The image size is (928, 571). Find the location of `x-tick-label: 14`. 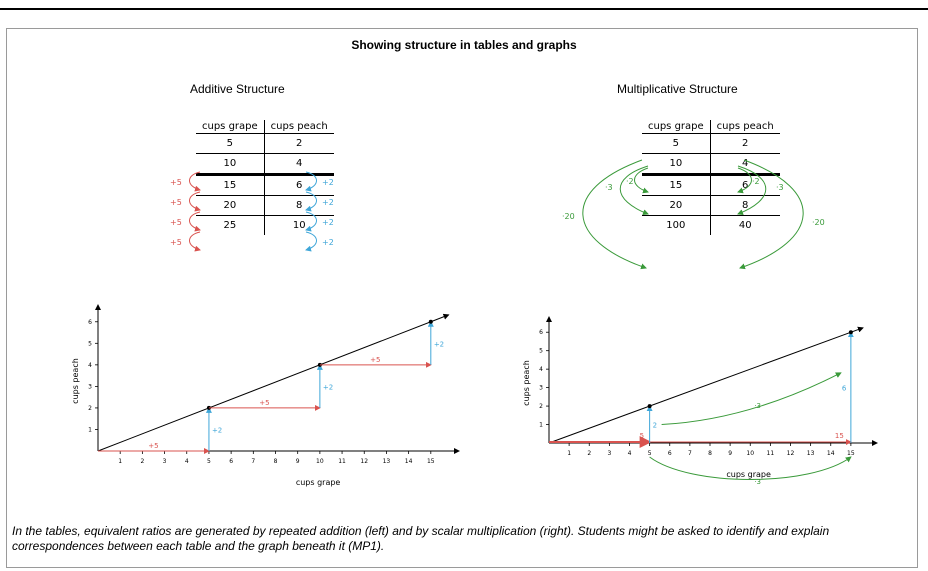

x-tick-label: 14 is located at coordinates (409, 461).